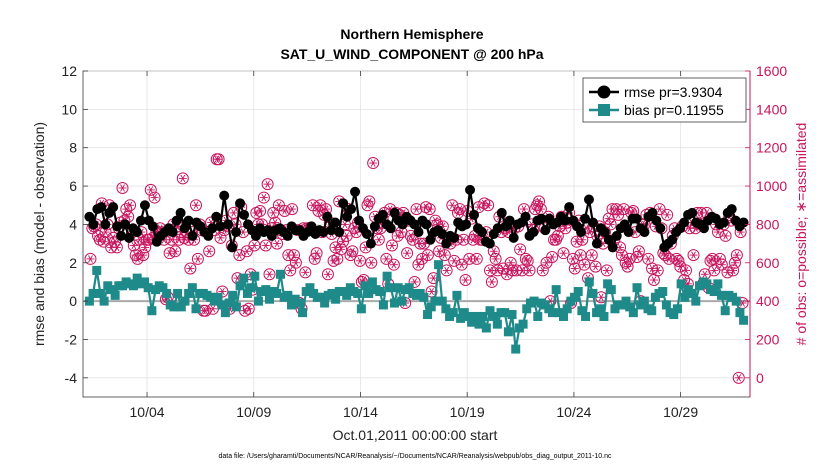 Image resolution: width=830 pixels, height=470 pixels. I want to click on y-tick-label-right: 800, so click(768, 224).